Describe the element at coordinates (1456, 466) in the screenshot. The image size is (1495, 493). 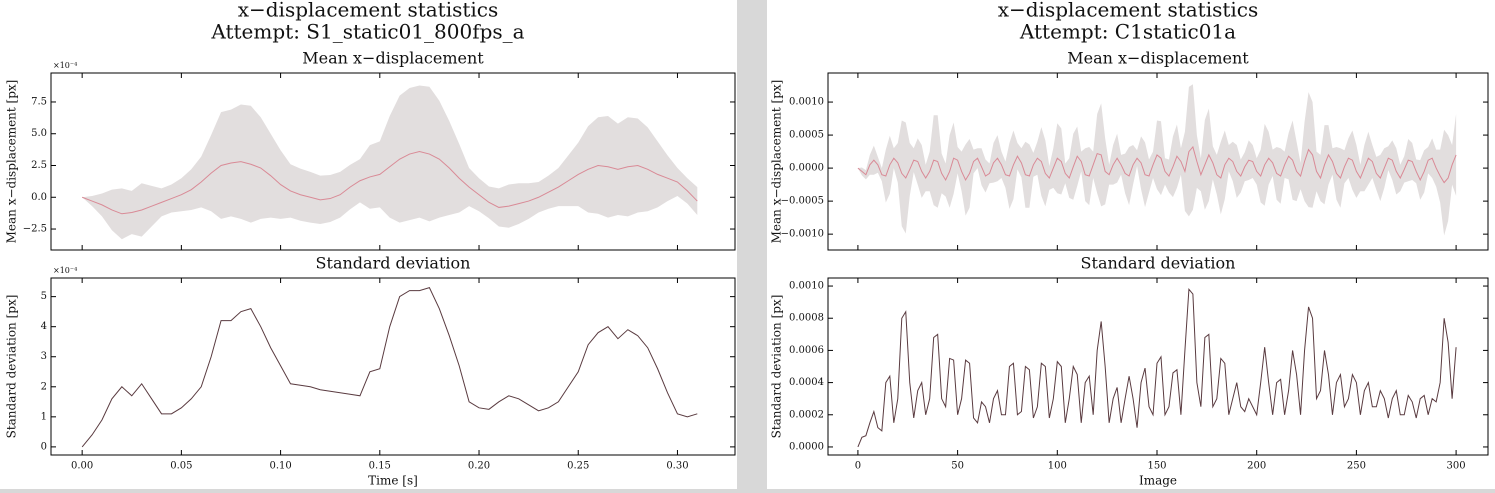
I see `x-tick-label: 300` at that location.